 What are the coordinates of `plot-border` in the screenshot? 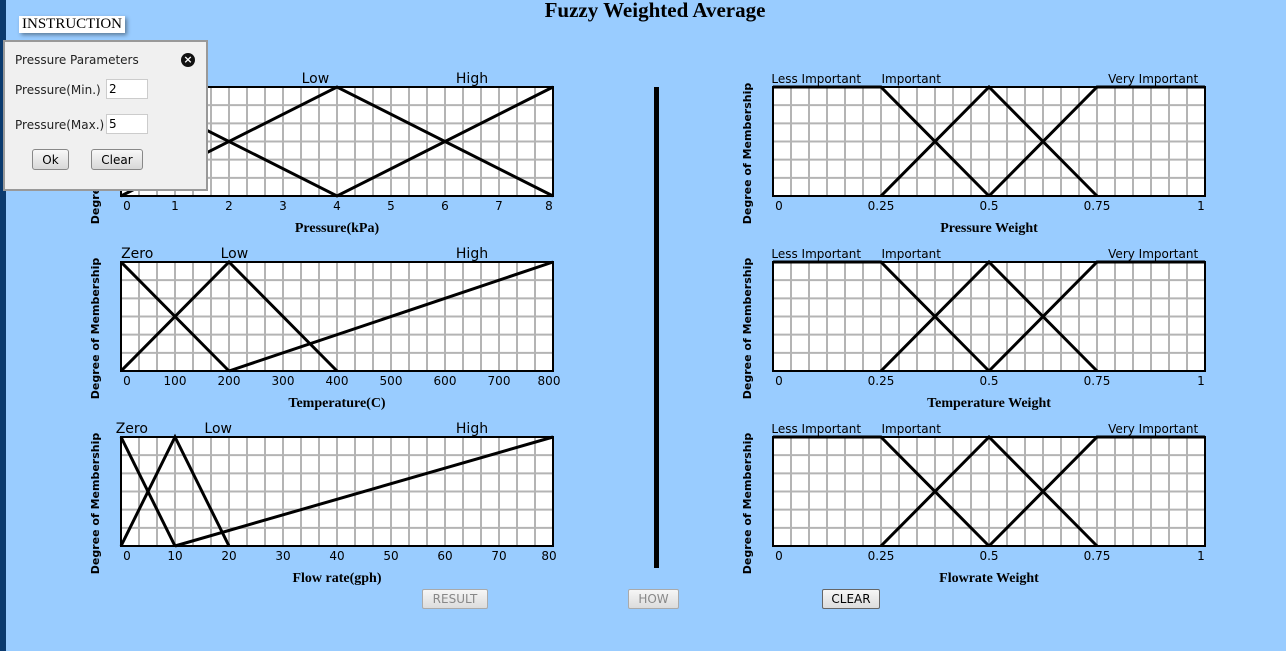 It's located at (337, 491).